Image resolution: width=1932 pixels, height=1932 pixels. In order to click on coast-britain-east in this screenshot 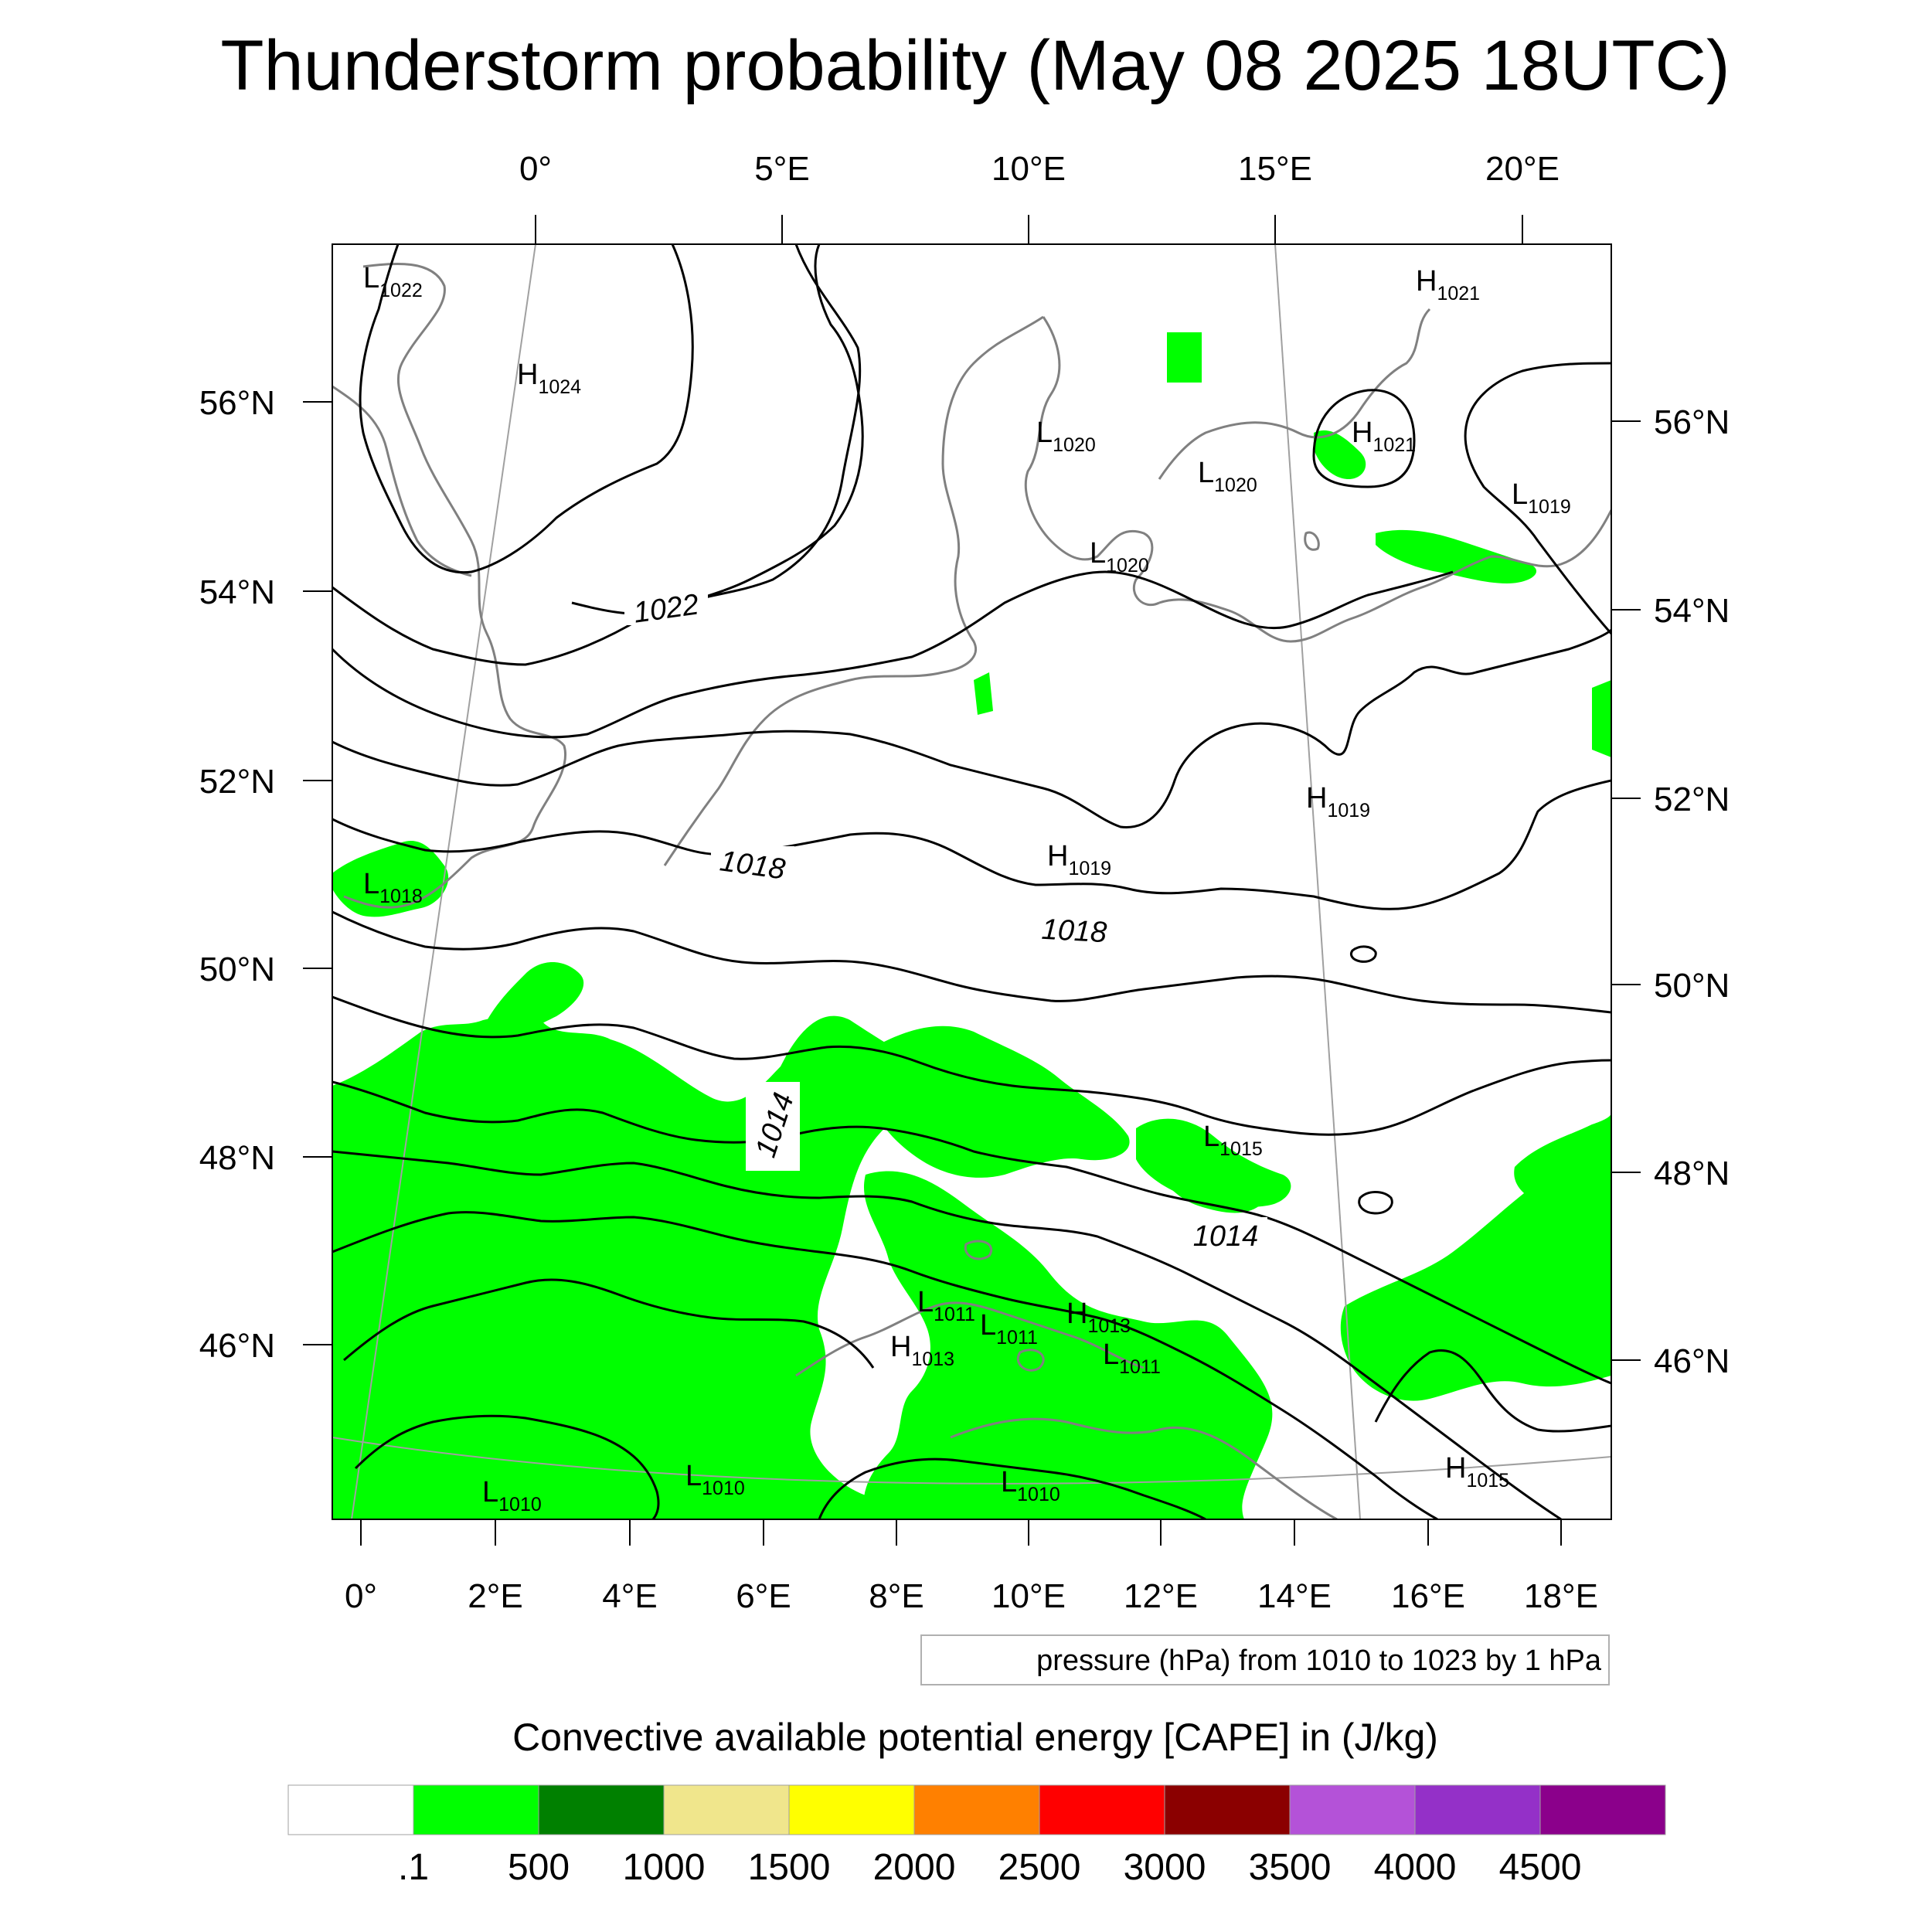, I will do `click(455, 585)`.